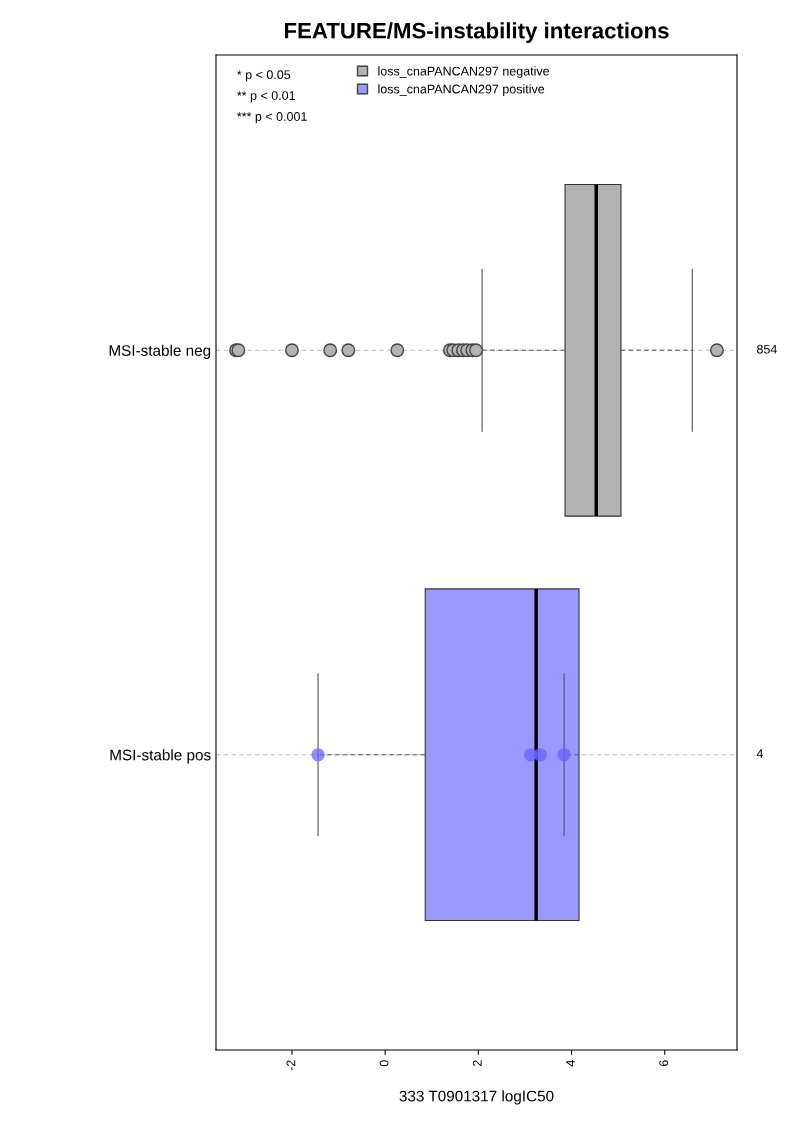  I want to click on x-tick-label: 4, so click(570, 1063).